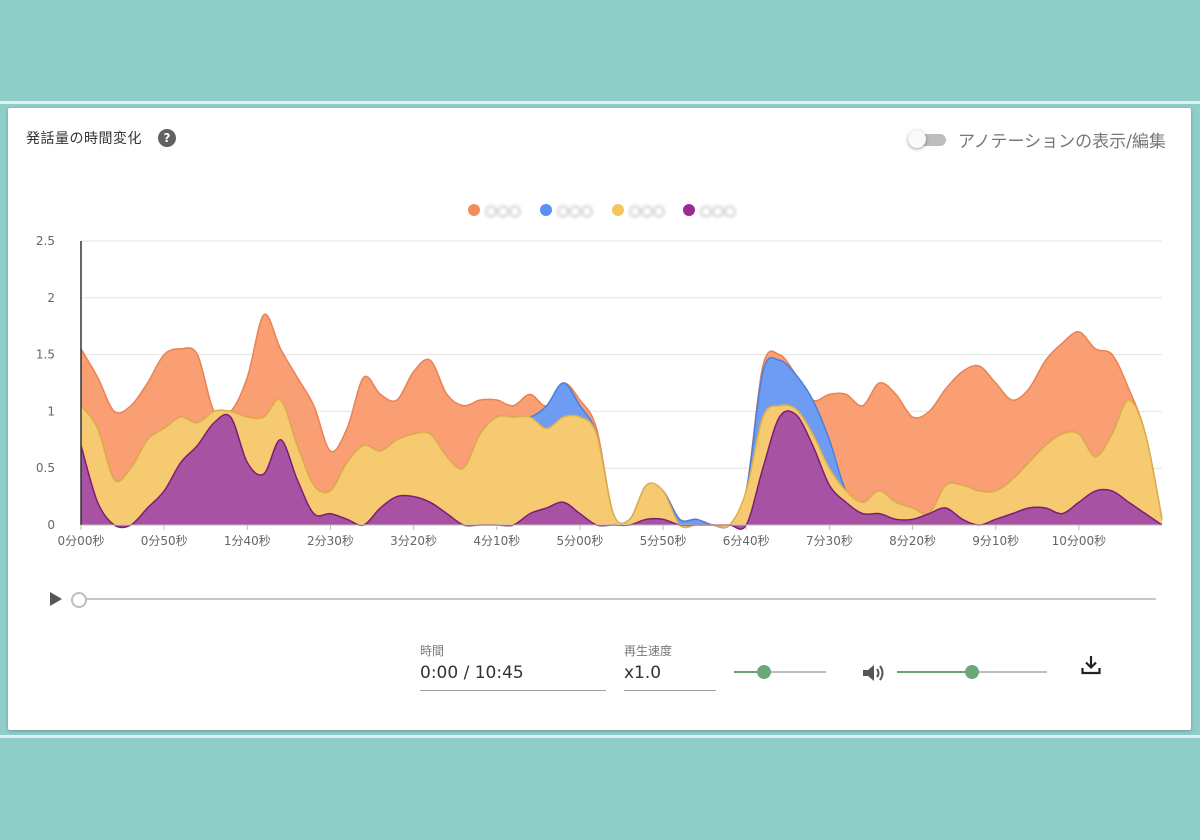  Describe the element at coordinates (513, 690) in the screenshot. I see `time-underline` at that location.